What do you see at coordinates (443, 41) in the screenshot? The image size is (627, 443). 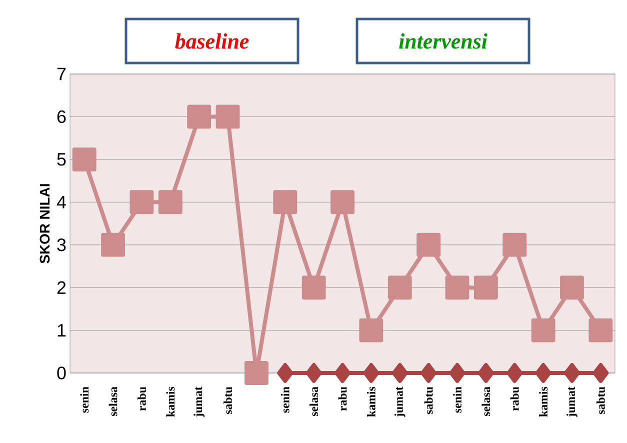 I see `text: intervensi` at bounding box center [443, 41].